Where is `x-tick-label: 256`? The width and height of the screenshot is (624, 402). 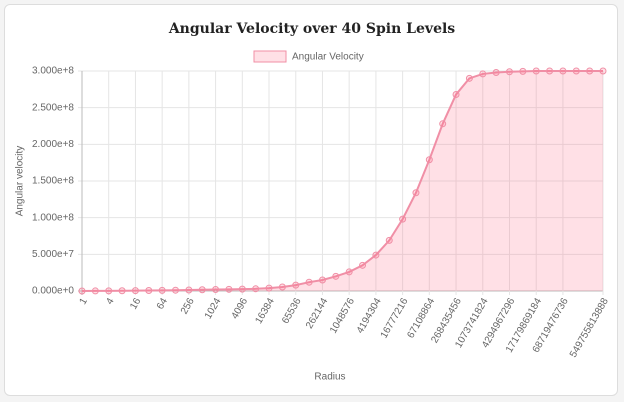
x-tick-label: 256 is located at coordinates (188, 306).